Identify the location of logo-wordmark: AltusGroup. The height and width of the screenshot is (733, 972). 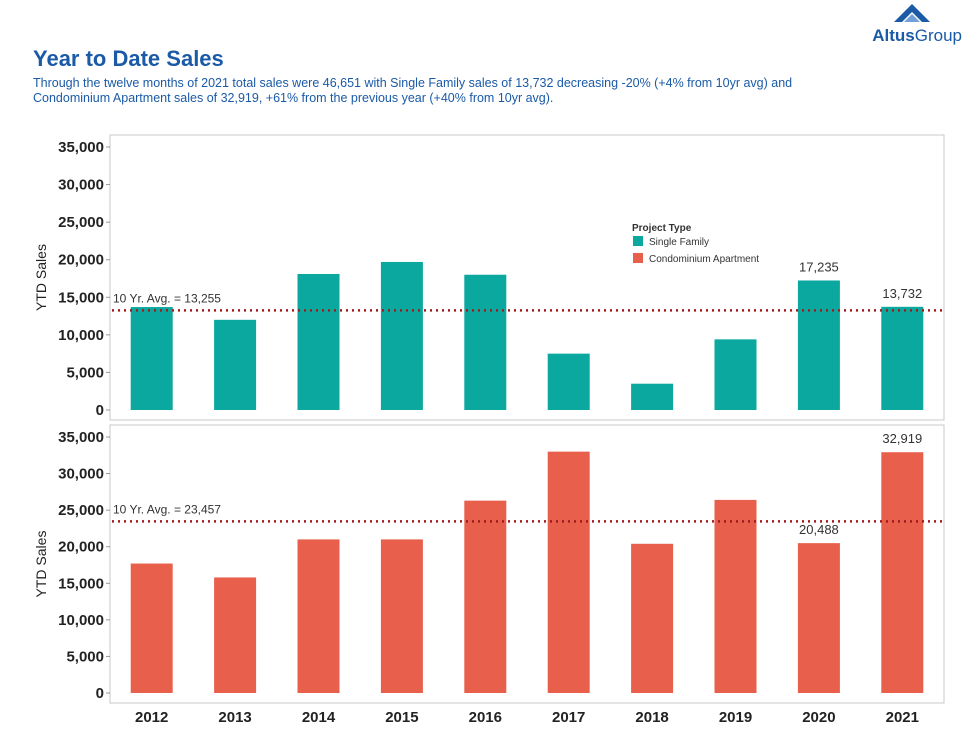
(917, 36).